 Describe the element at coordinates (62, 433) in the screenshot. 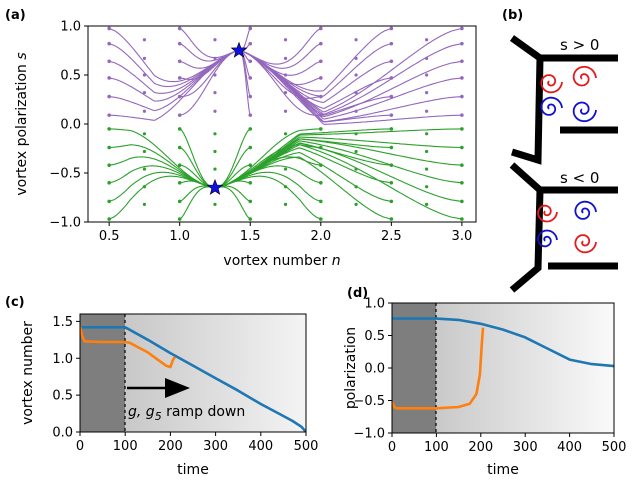

I see `panel-c-ytick-label-0: 0.0` at that location.